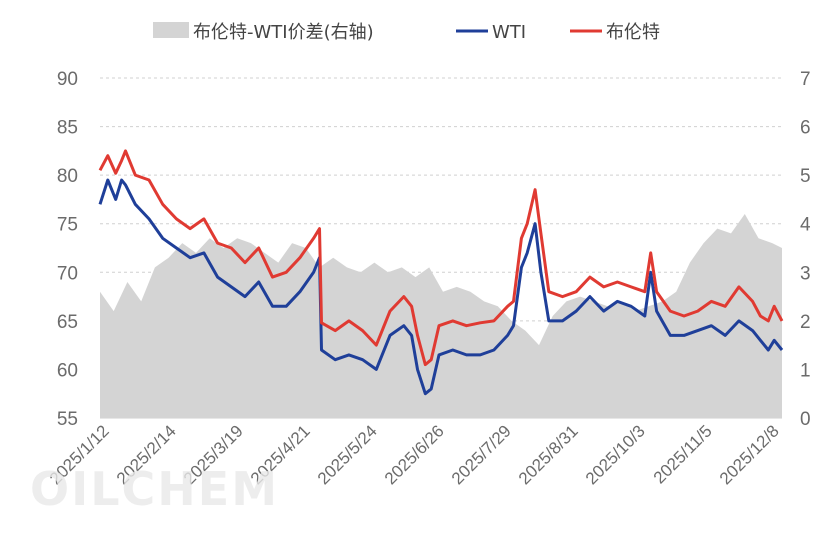 The image size is (831, 553). Describe the element at coordinates (805, 370) in the screenshot. I see `y-right-tick: 1` at that location.